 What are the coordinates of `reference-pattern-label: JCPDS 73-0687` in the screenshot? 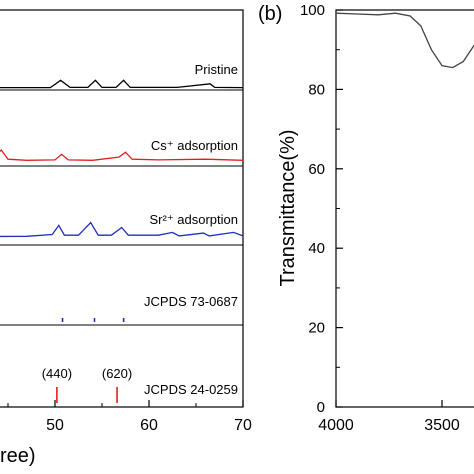 It's located at (191, 301).